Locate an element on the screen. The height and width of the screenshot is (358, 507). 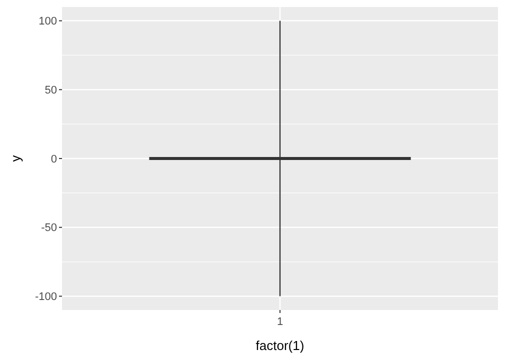
y-tick-label: 0 is located at coordinates (53, 159).